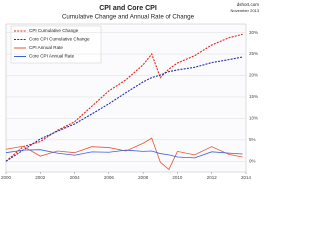 The image size is (320, 240). What do you see at coordinates (246, 177) in the screenshot?
I see `x-tick-label: 2014` at bounding box center [246, 177].